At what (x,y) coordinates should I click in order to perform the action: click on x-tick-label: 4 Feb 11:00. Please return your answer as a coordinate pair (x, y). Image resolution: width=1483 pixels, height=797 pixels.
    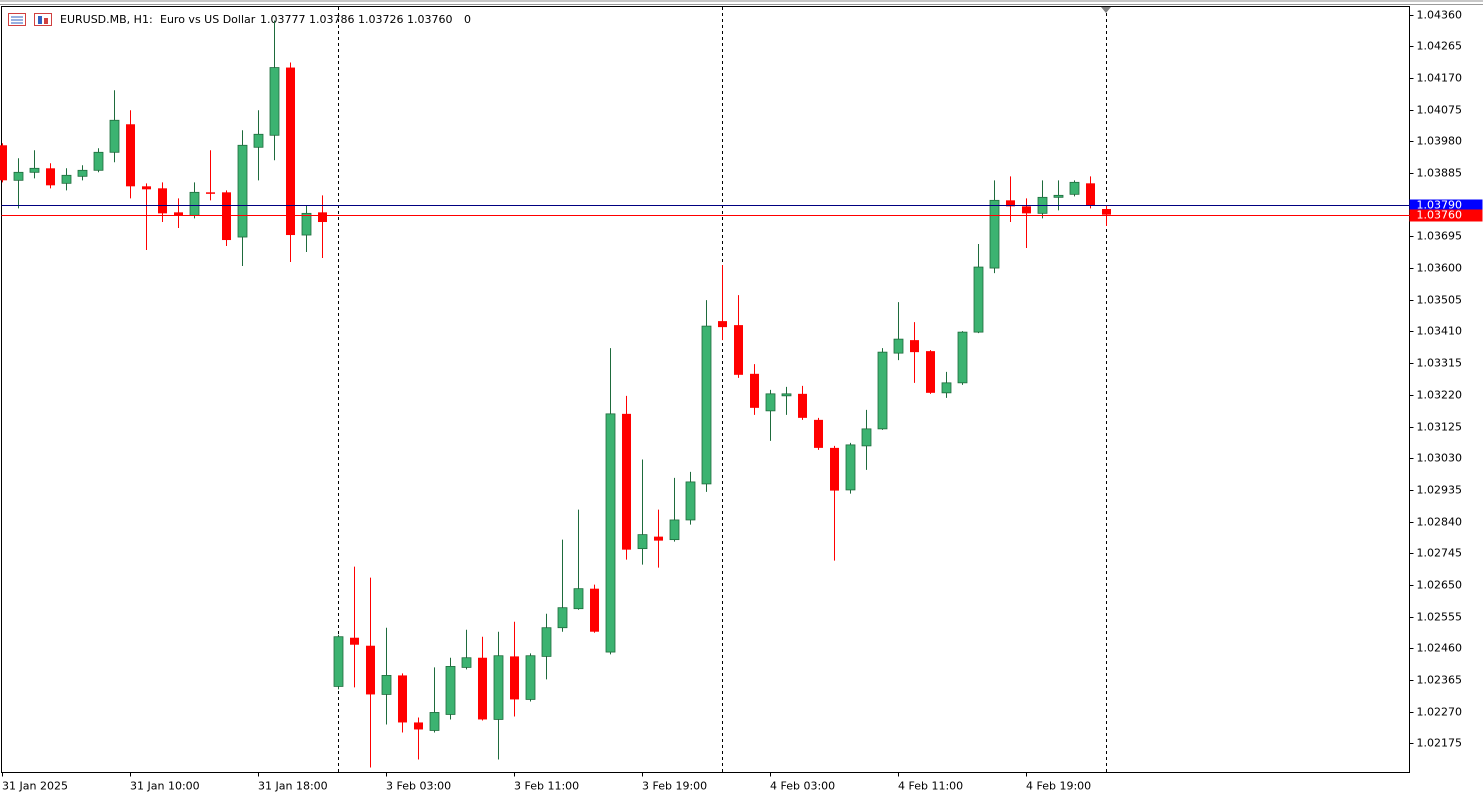
    Looking at the image, I should click on (930, 786).